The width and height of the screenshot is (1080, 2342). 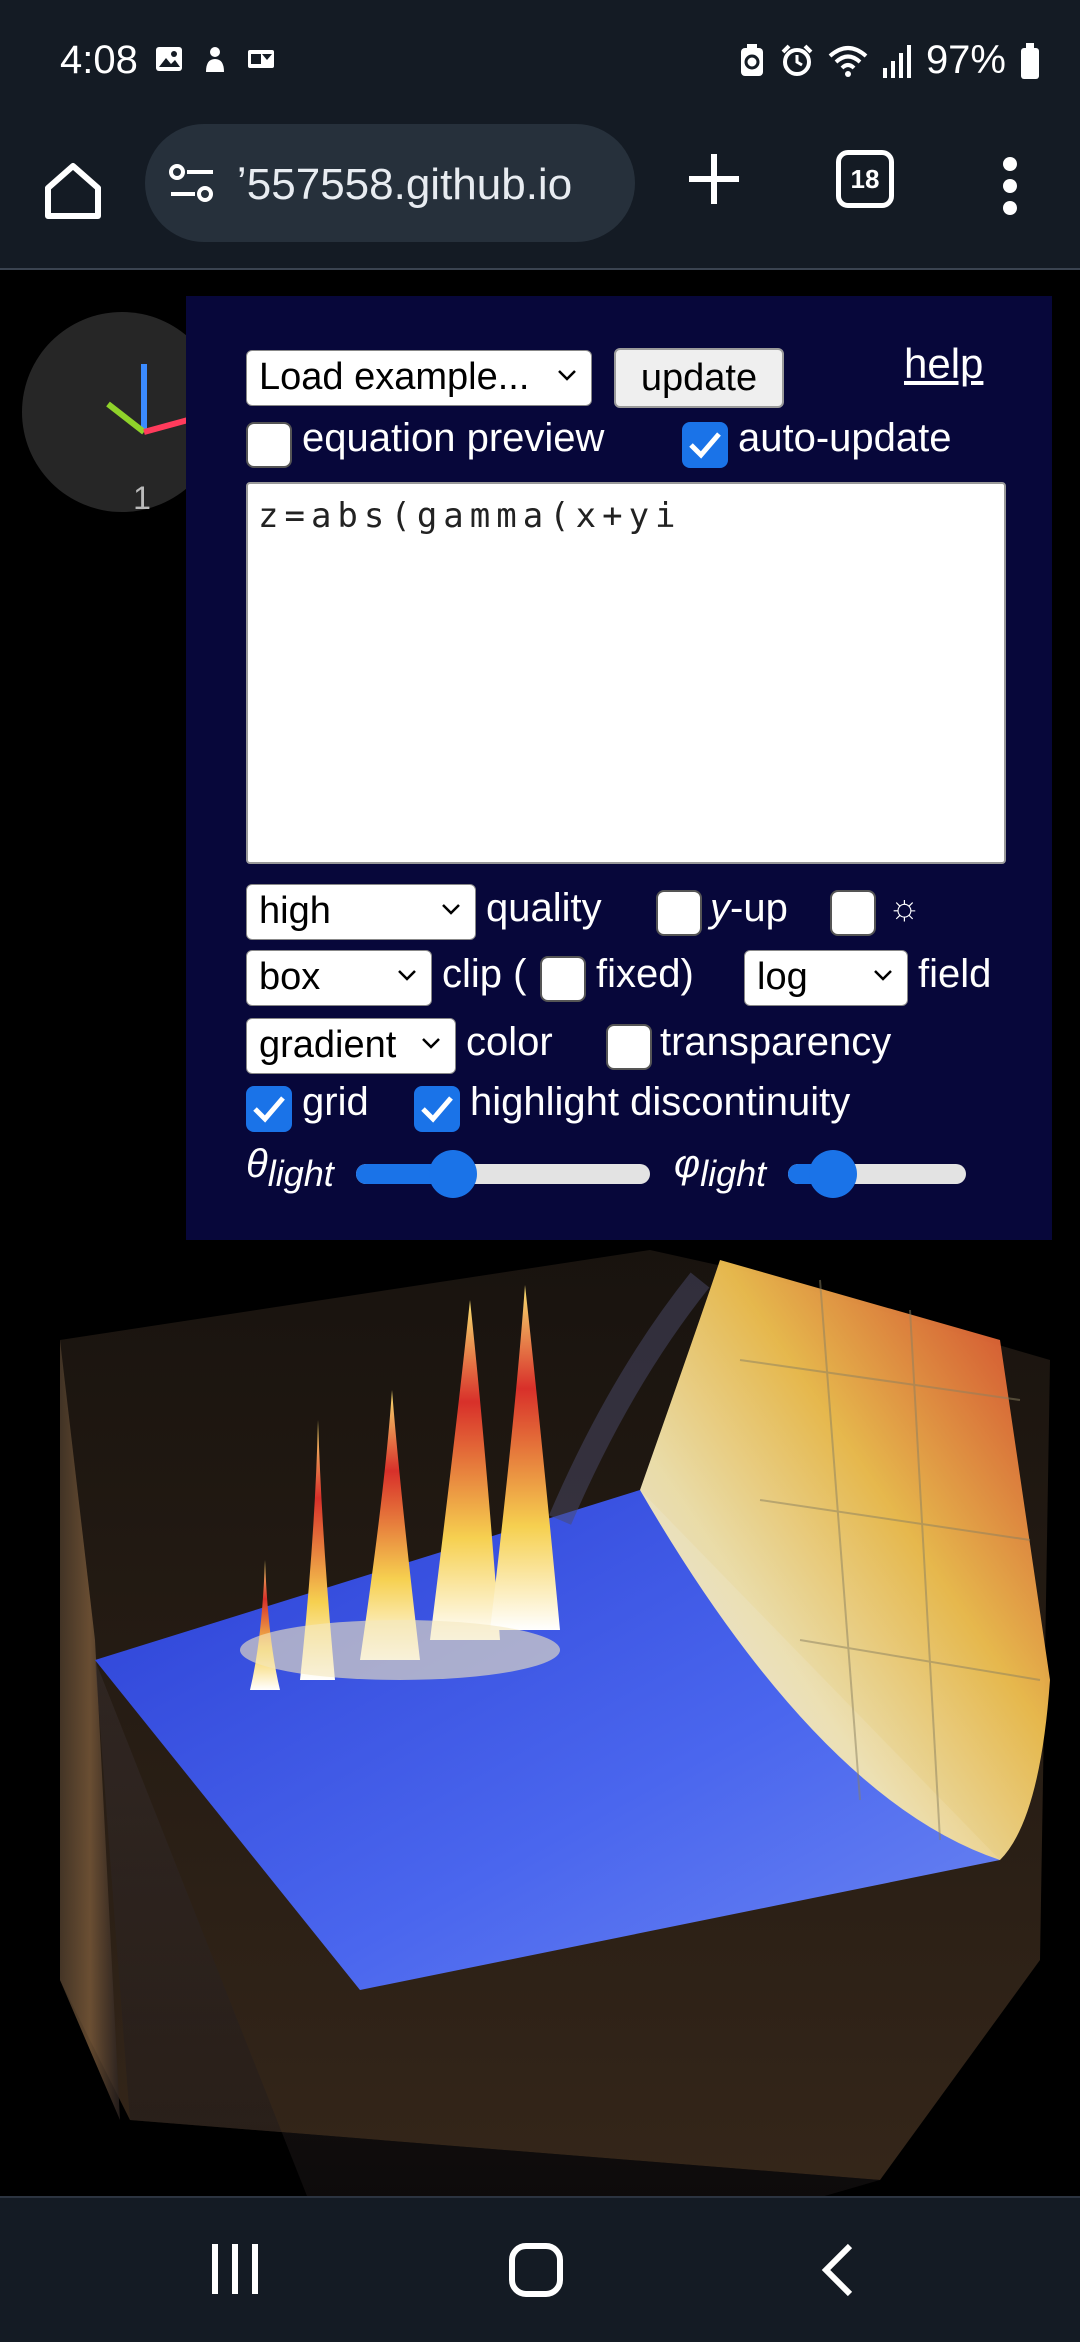 I want to click on theta-slider-thumb, so click(x=453, y=1174).